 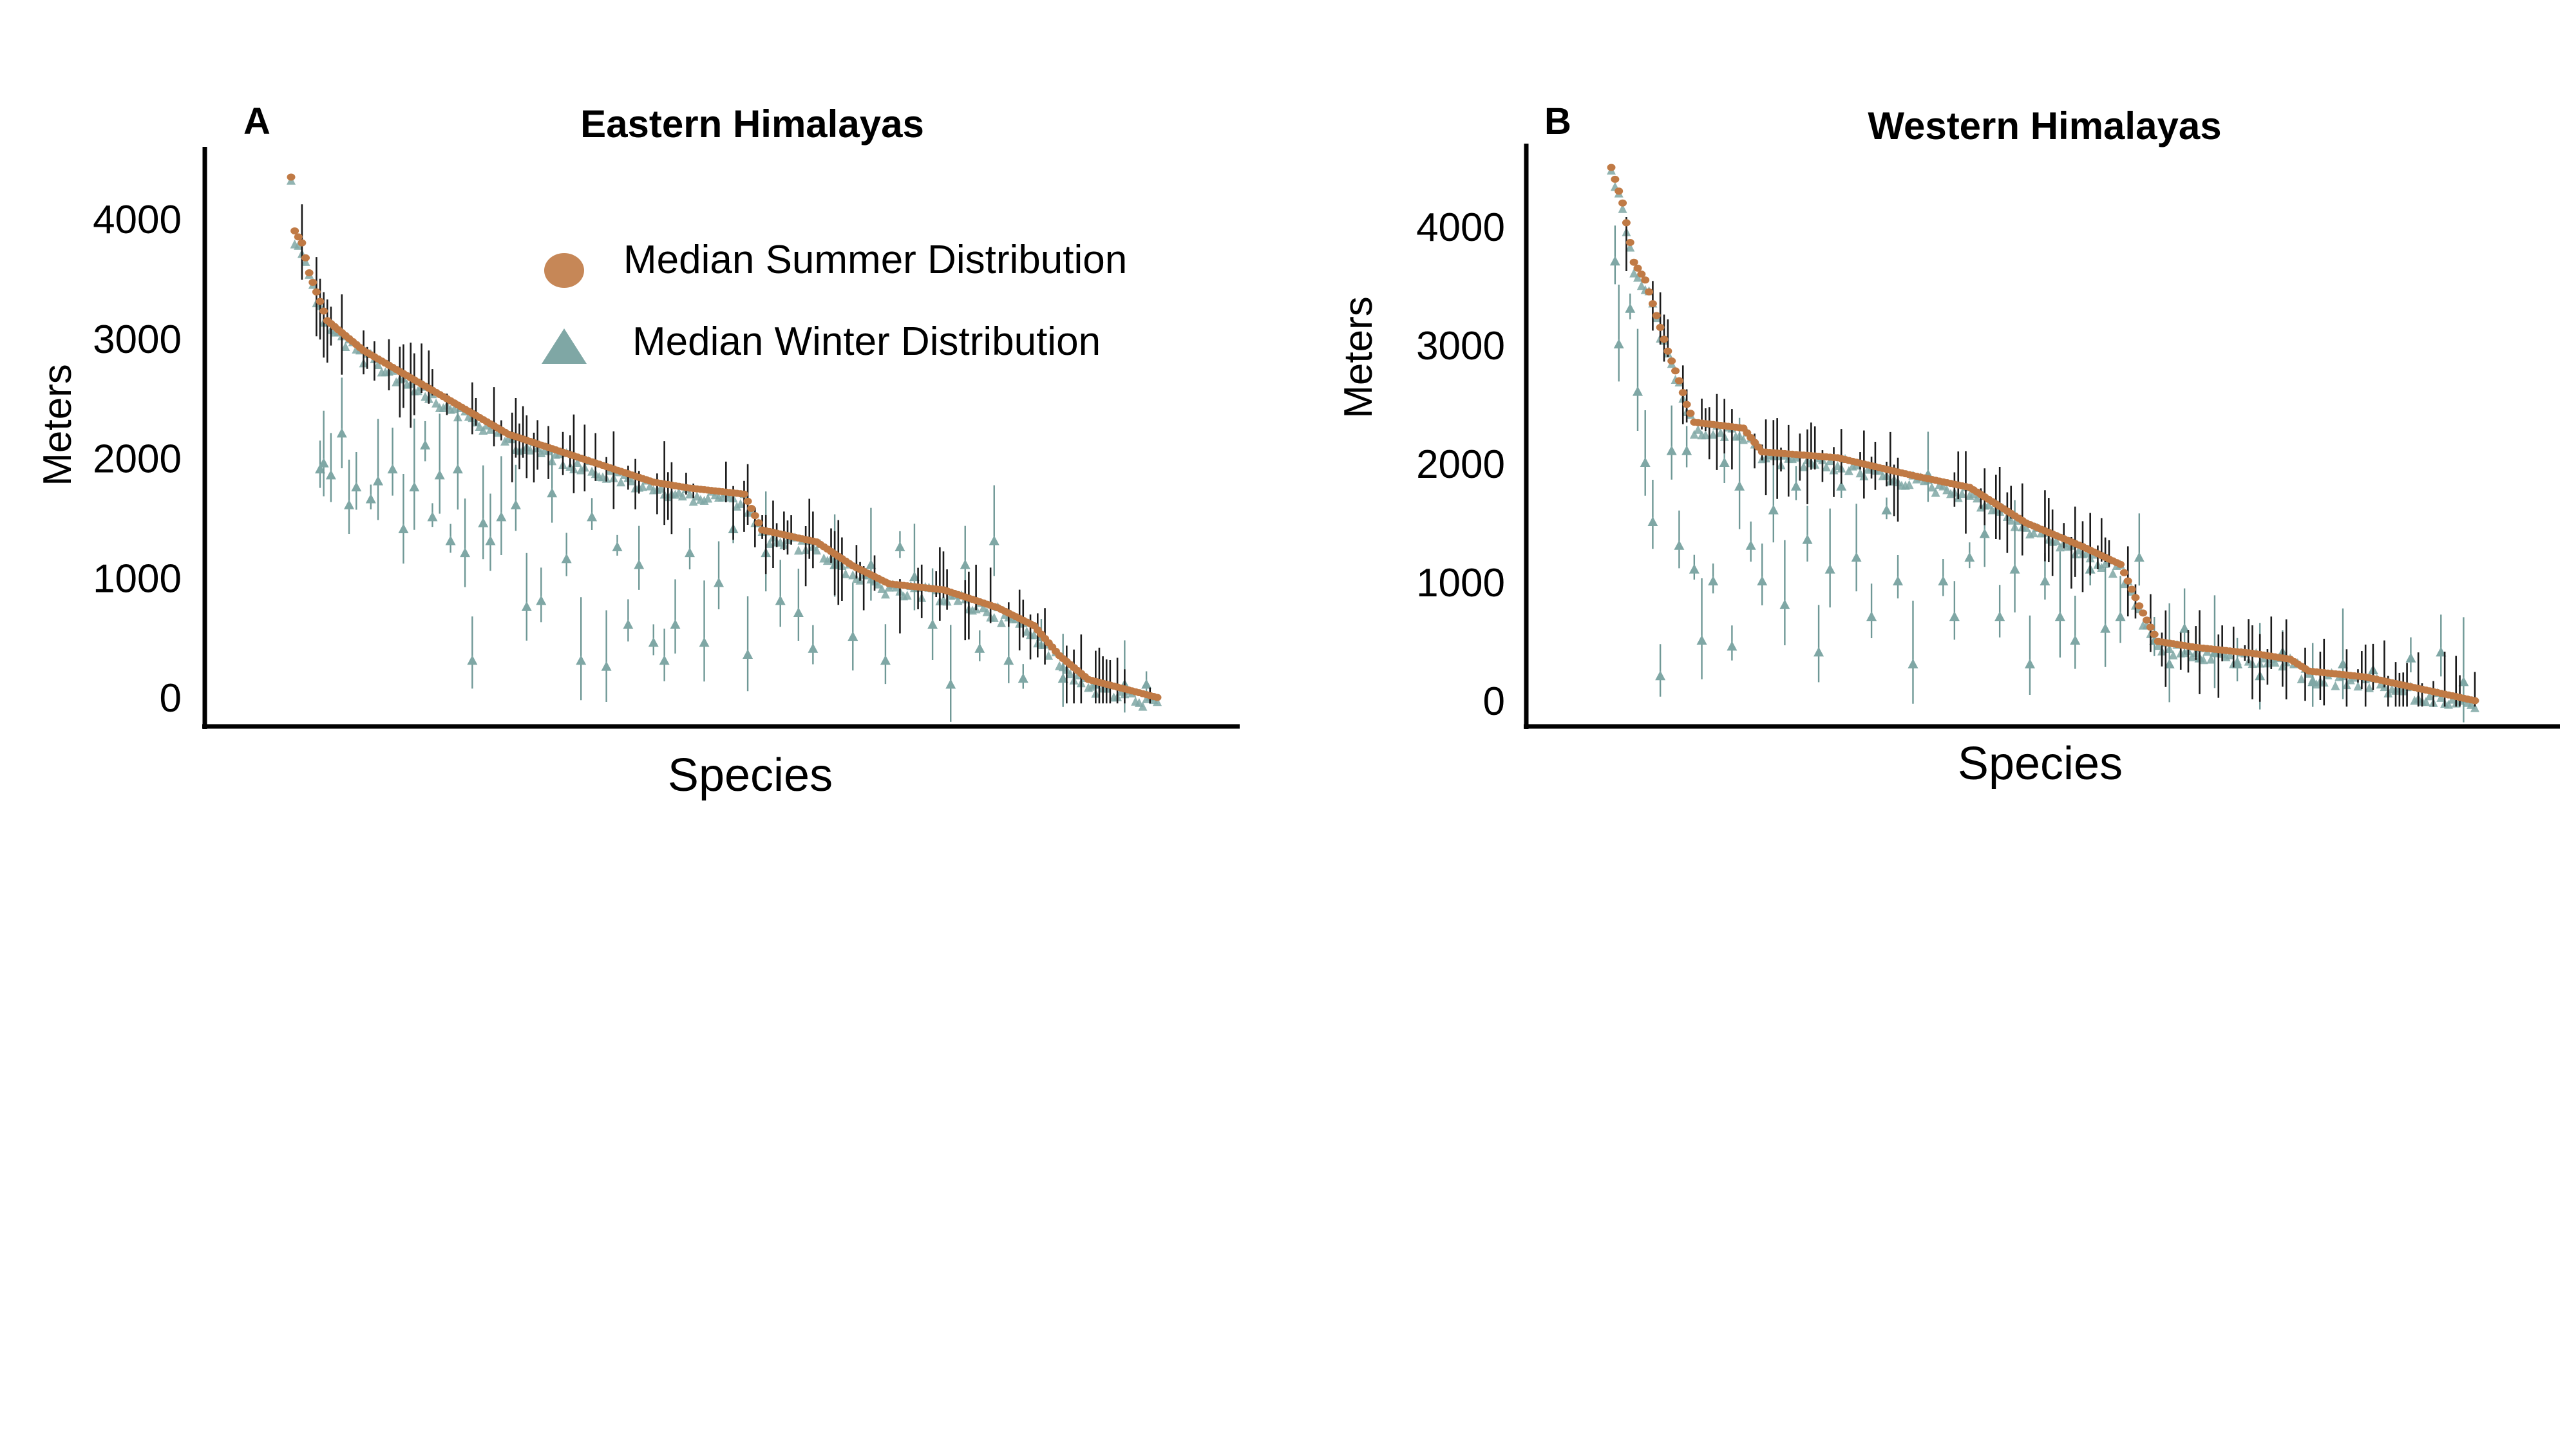 I want to click on legend-winter-label: Median Winter Distribution, so click(x=867, y=341).